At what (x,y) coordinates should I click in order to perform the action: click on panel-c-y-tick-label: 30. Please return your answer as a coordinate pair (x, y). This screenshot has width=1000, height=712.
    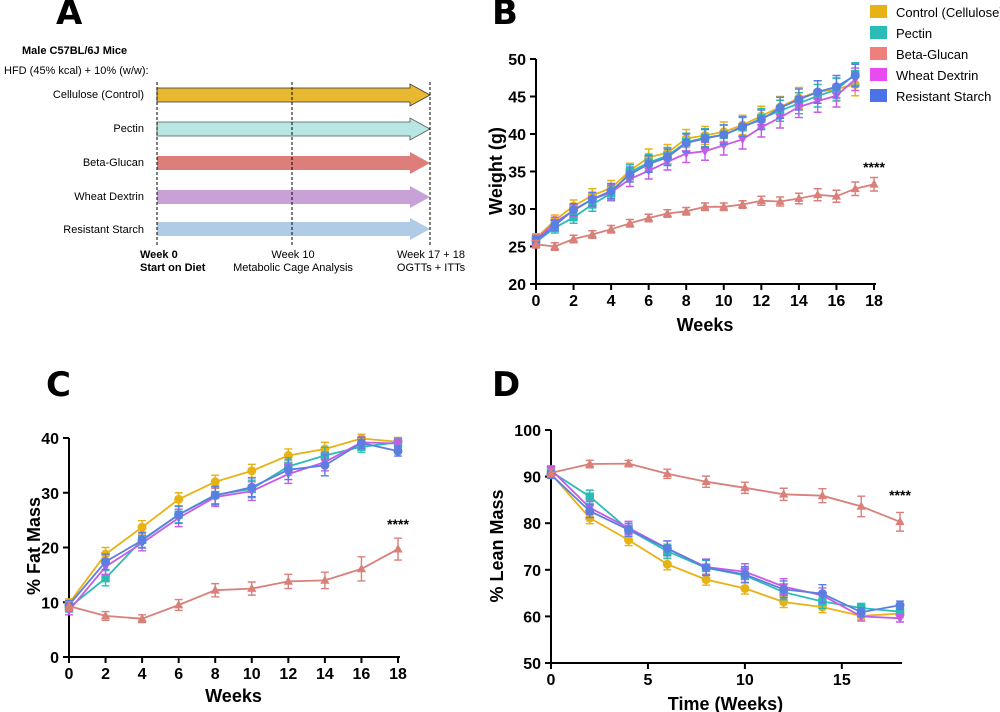
    Looking at the image, I should click on (50, 494).